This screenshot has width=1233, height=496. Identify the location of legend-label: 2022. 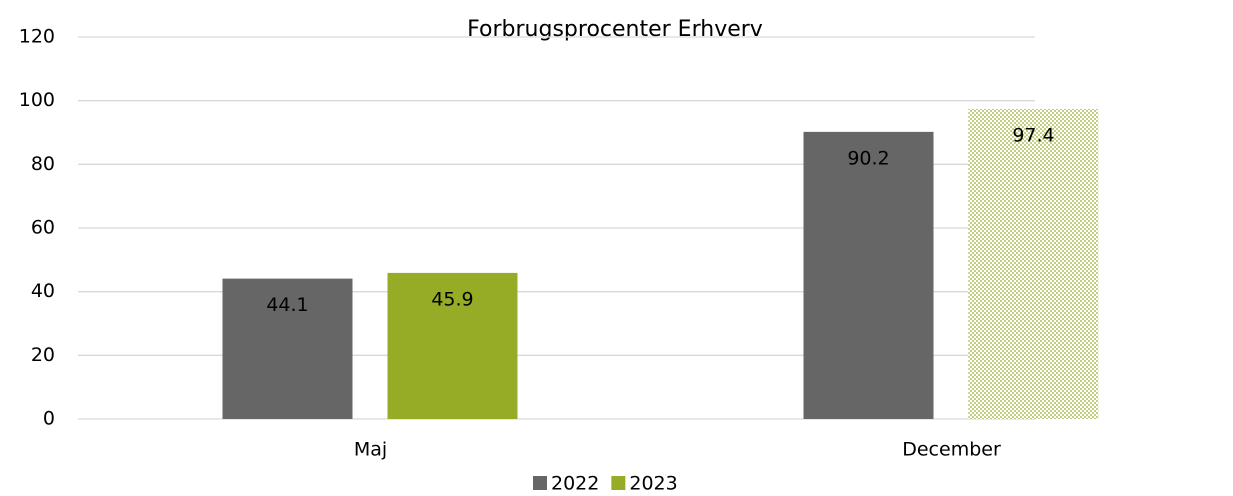
(575, 484).